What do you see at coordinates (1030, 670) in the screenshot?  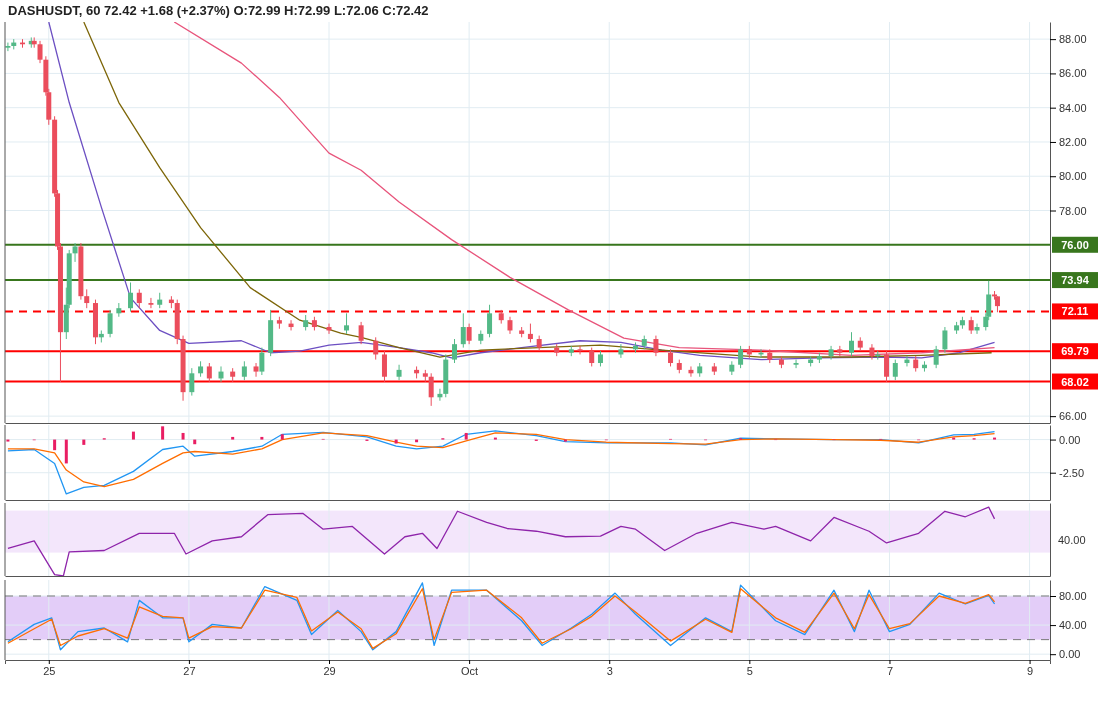 I see `x-tick-label: 9` at bounding box center [1030, 670].